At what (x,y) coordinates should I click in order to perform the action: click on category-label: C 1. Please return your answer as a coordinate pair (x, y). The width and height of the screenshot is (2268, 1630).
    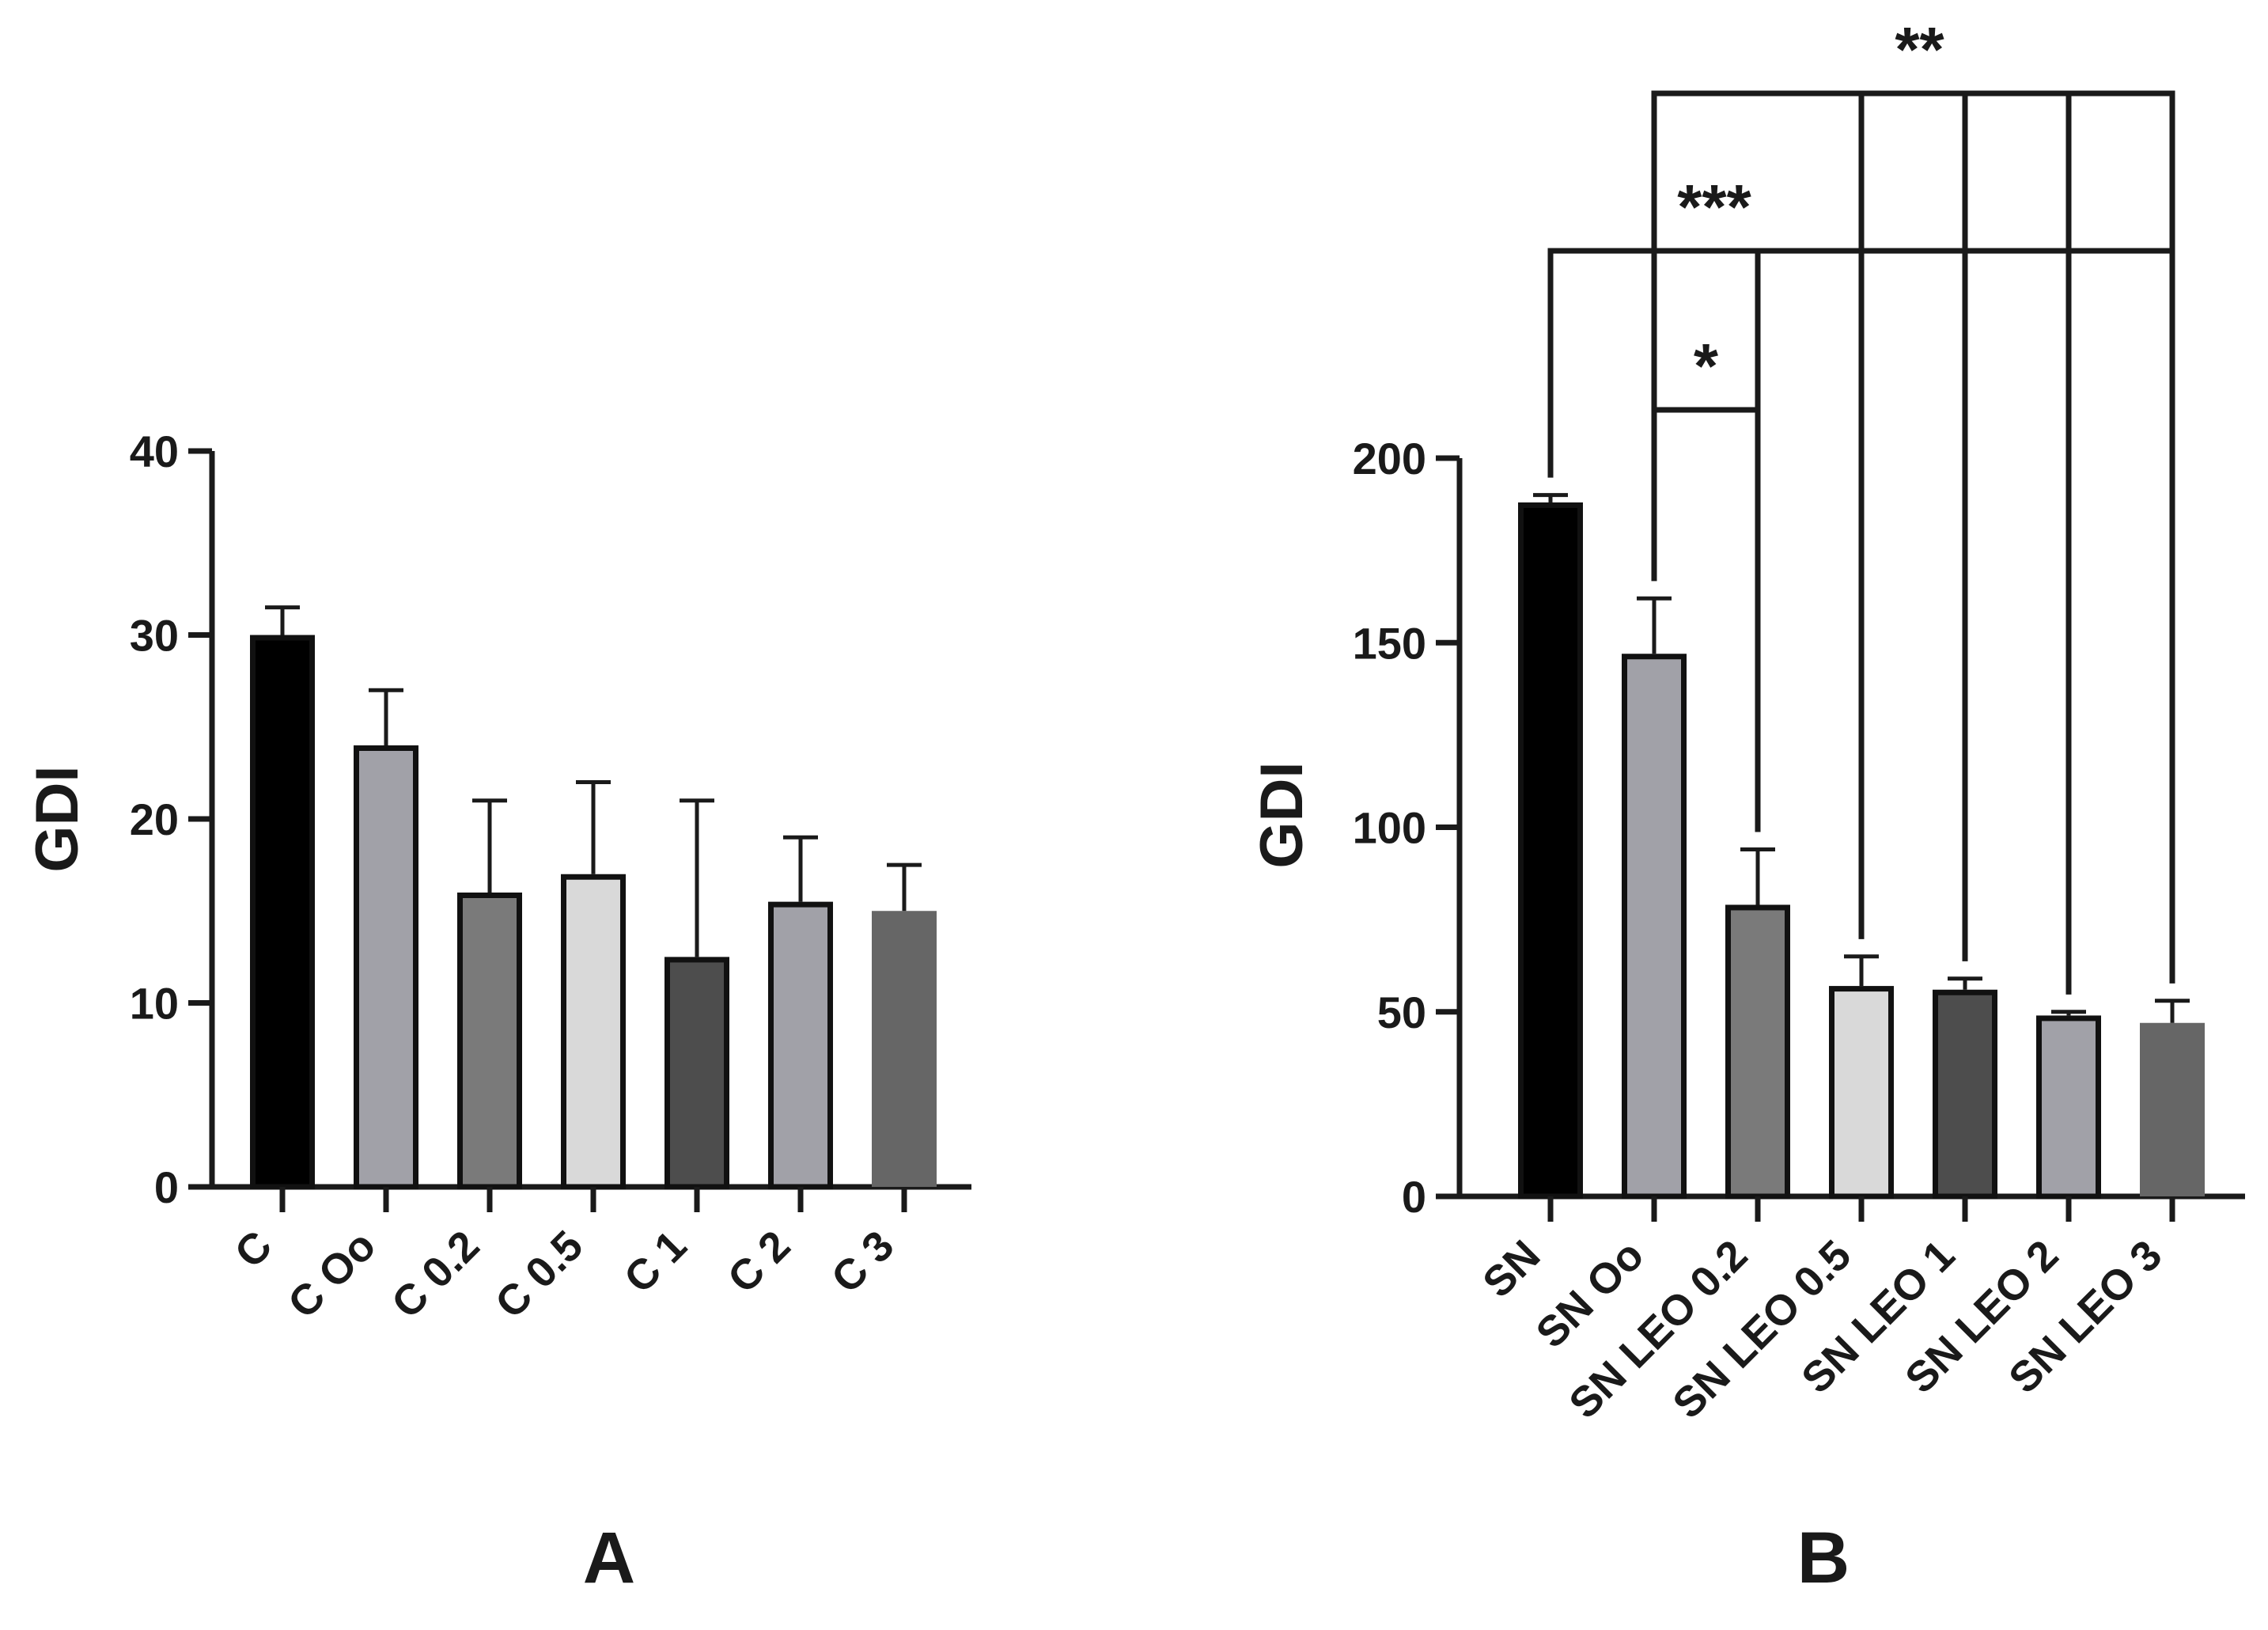
    Looking at the image, I should click on (655, 1262).